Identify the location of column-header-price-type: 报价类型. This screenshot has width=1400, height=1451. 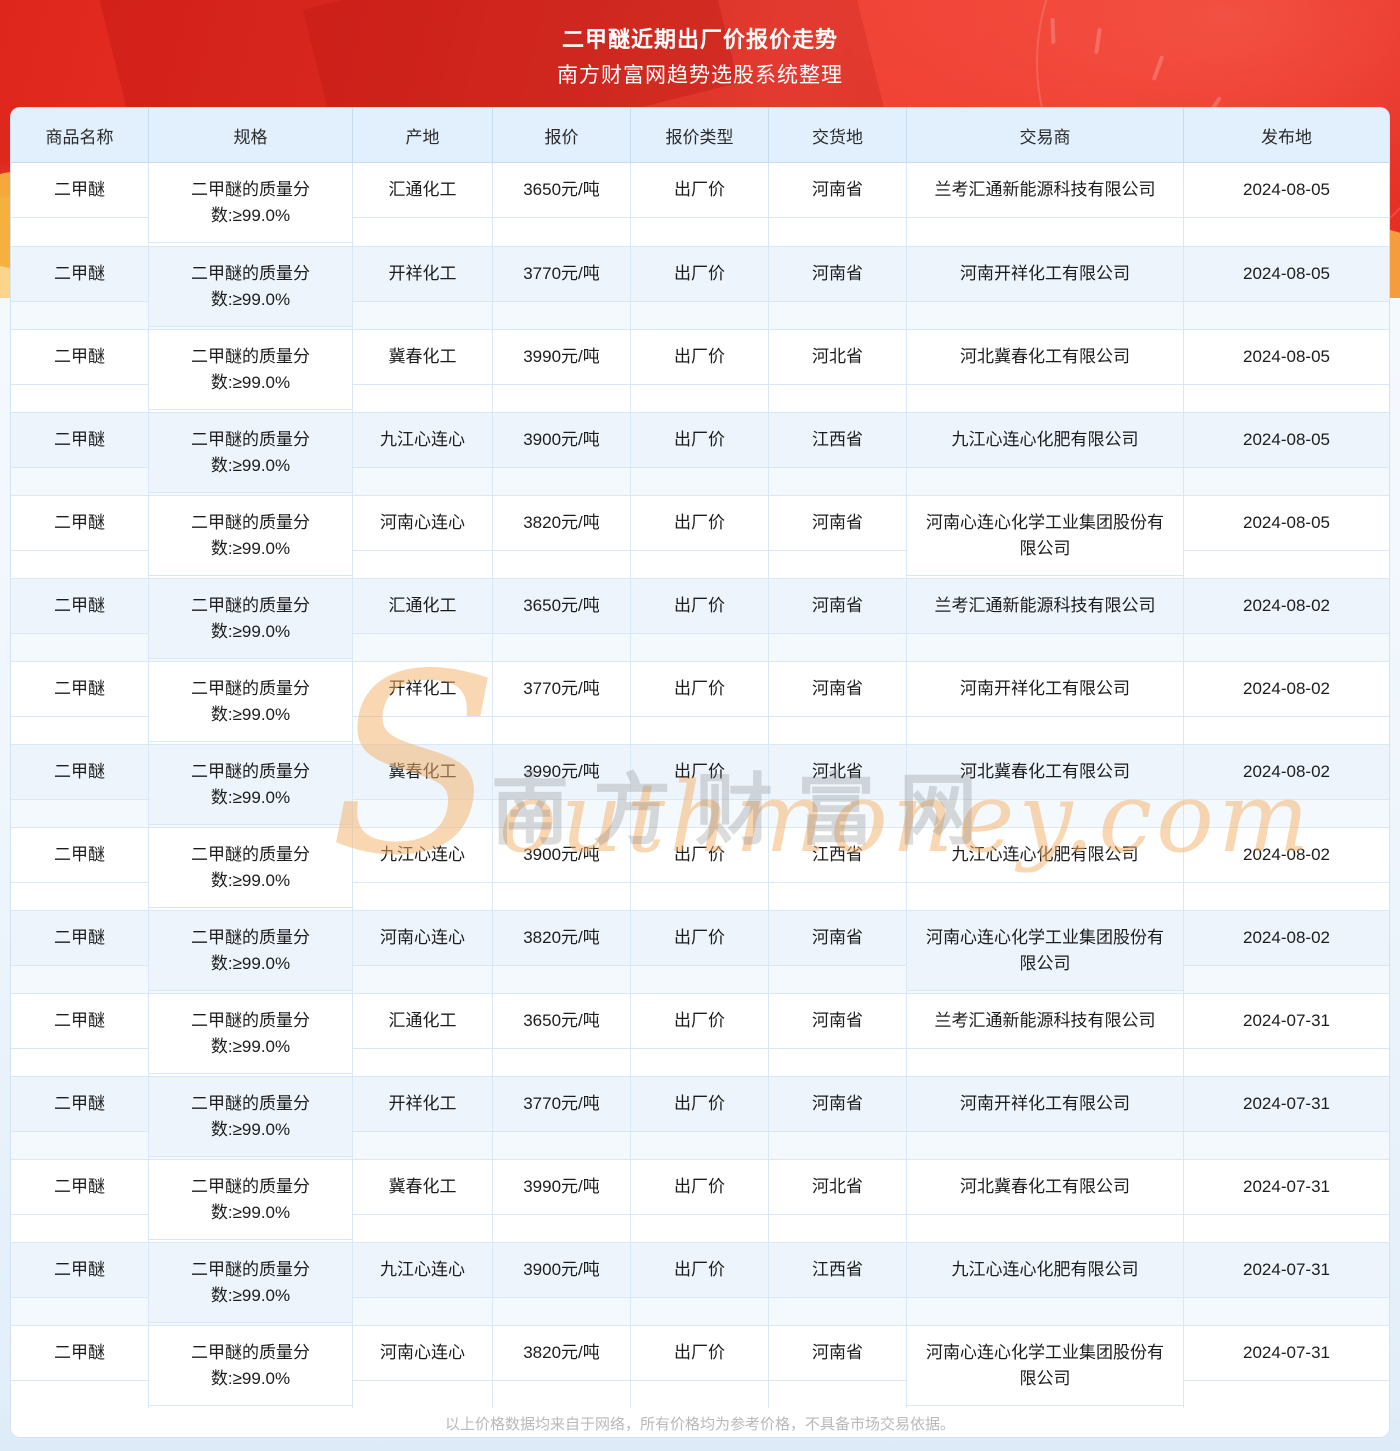
(700, 135).